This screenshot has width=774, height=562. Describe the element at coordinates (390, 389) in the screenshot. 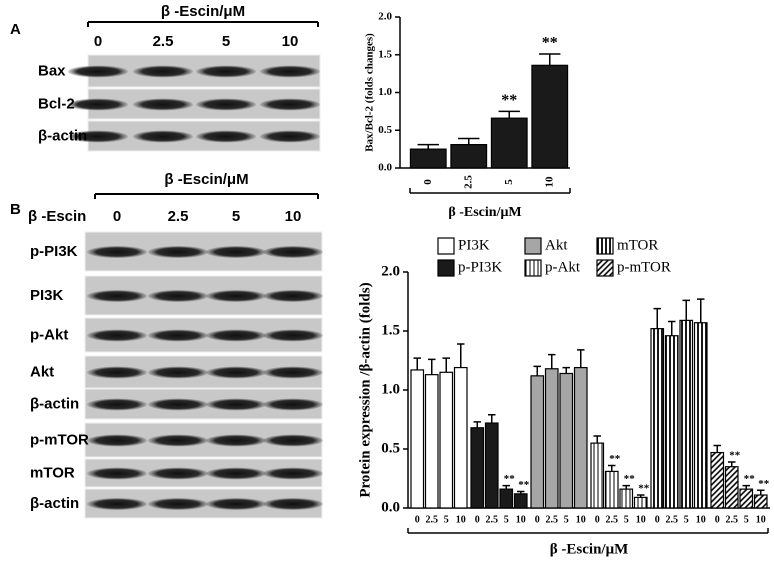

I see `y-tick-label: 1.0` at that location.